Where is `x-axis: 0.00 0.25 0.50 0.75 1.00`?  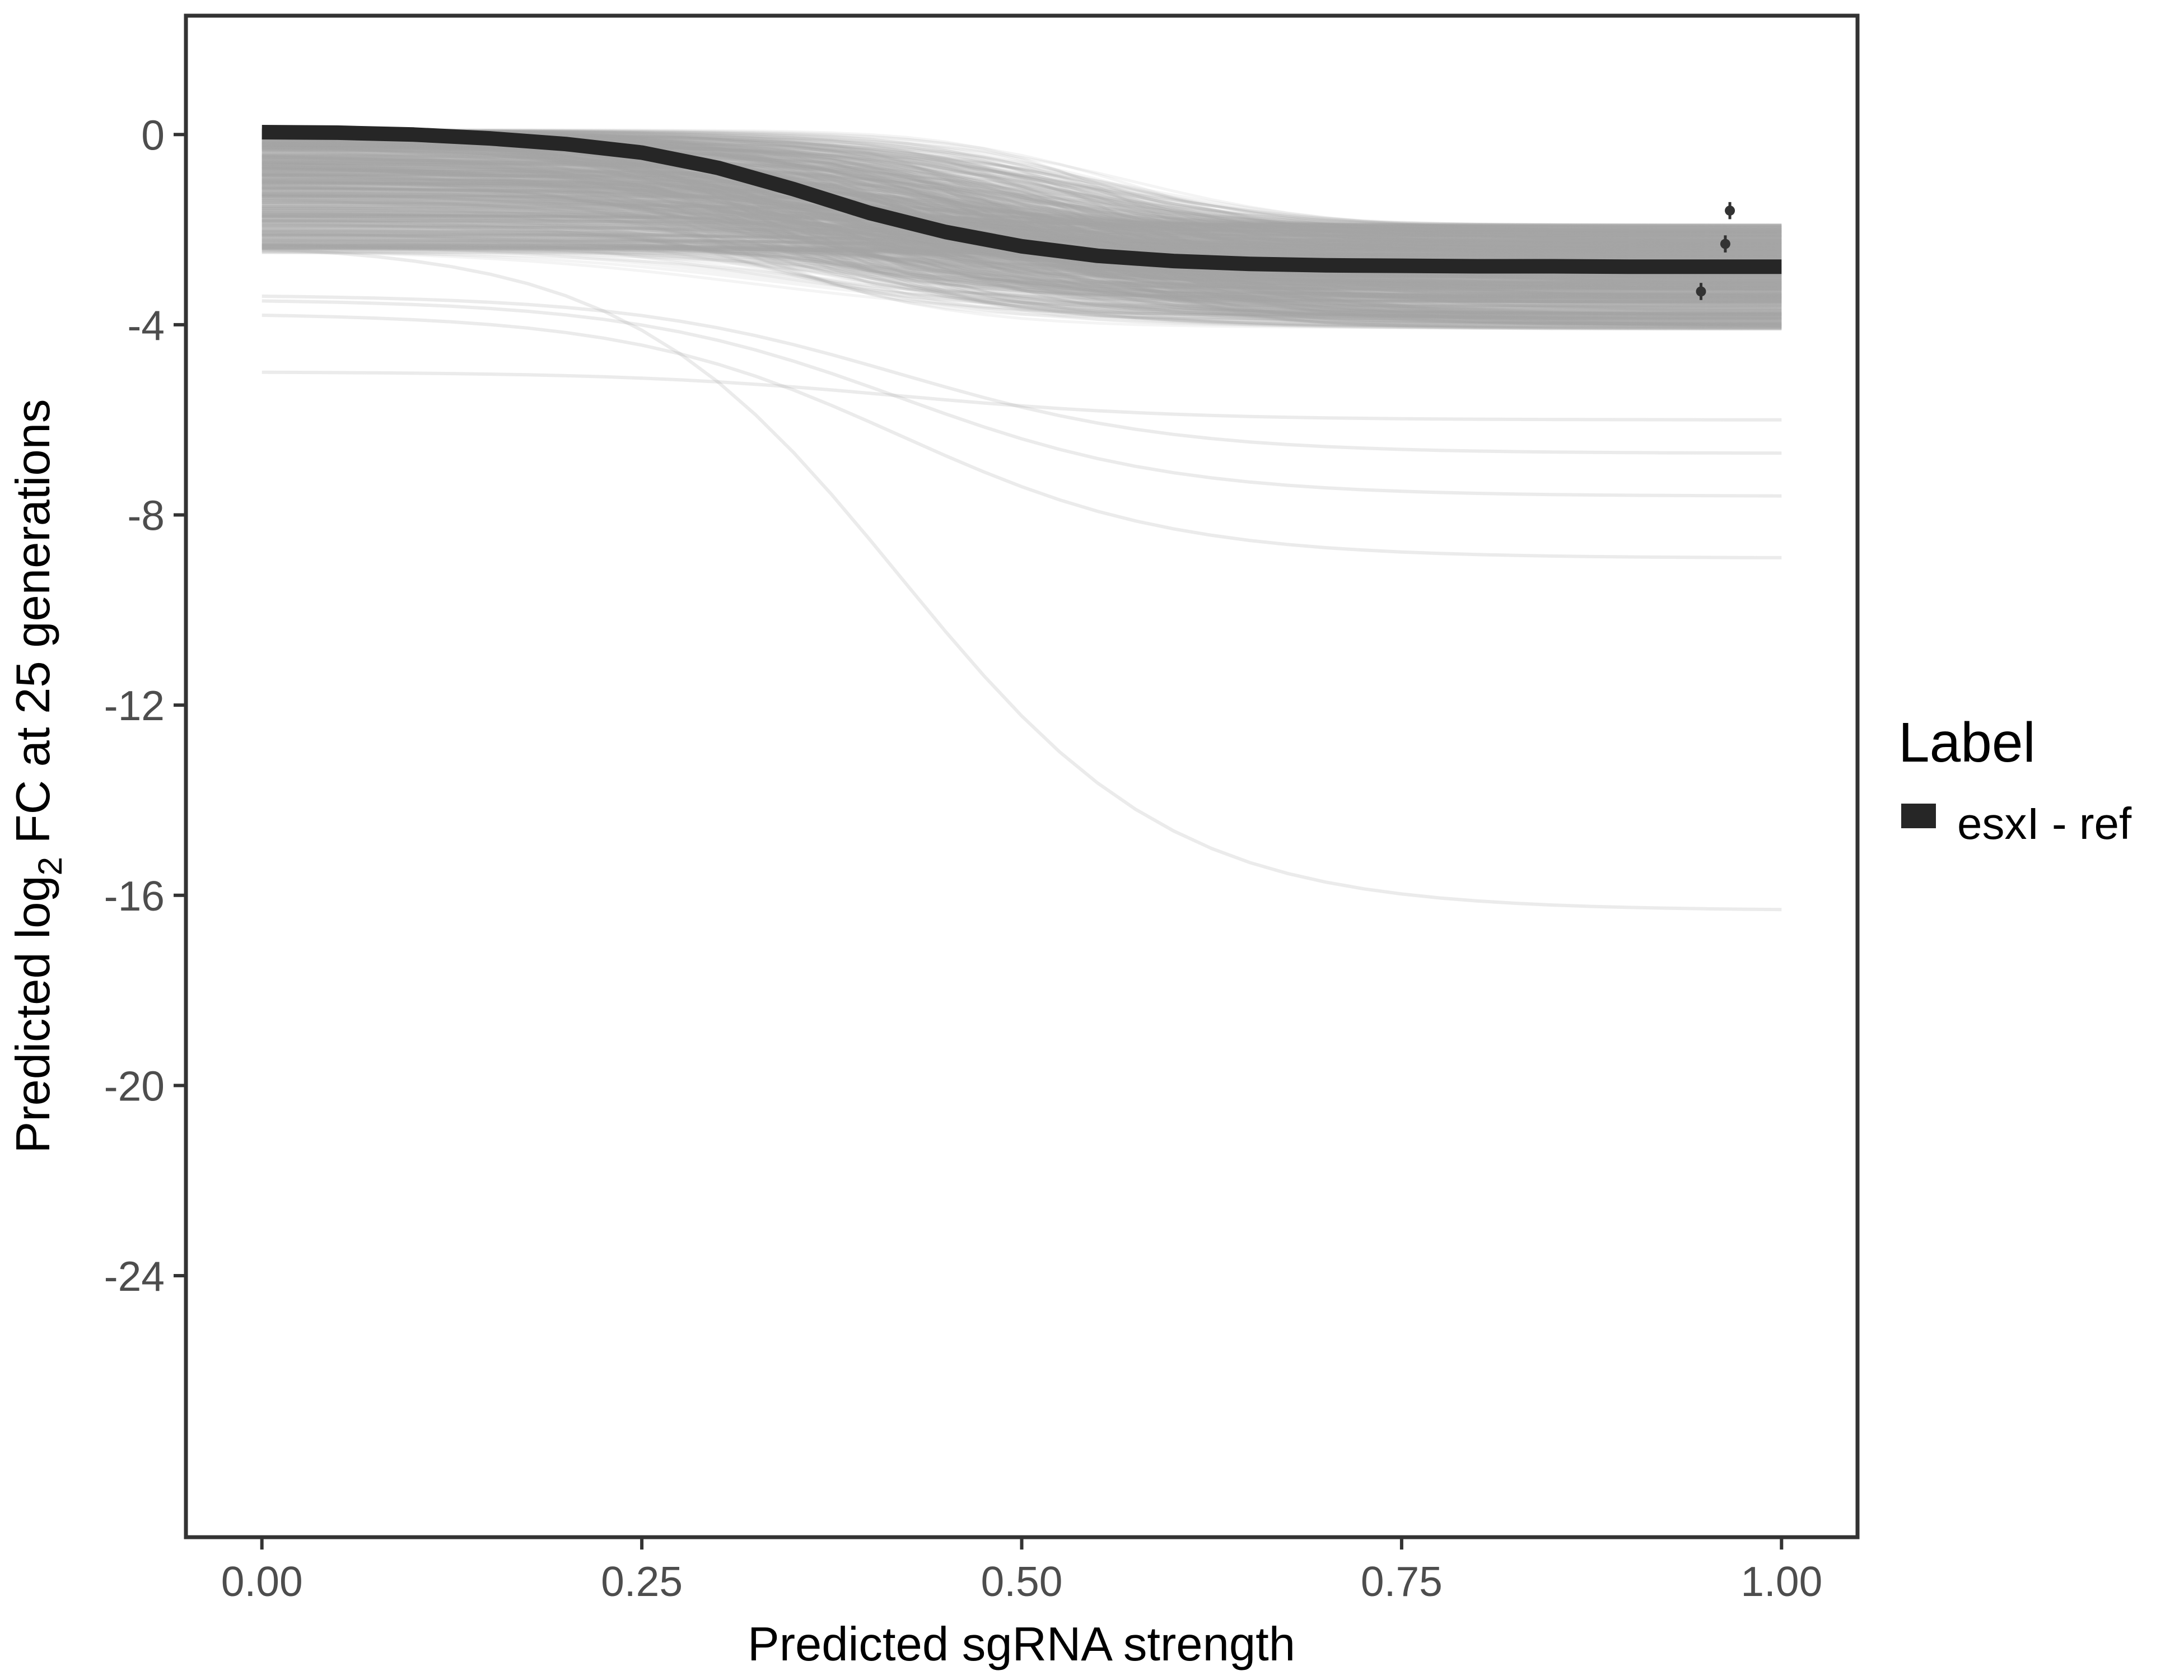
x-axis: 0.00 0.25 0.50 0.75 1.00 is located at coordinates (1022, 1572).